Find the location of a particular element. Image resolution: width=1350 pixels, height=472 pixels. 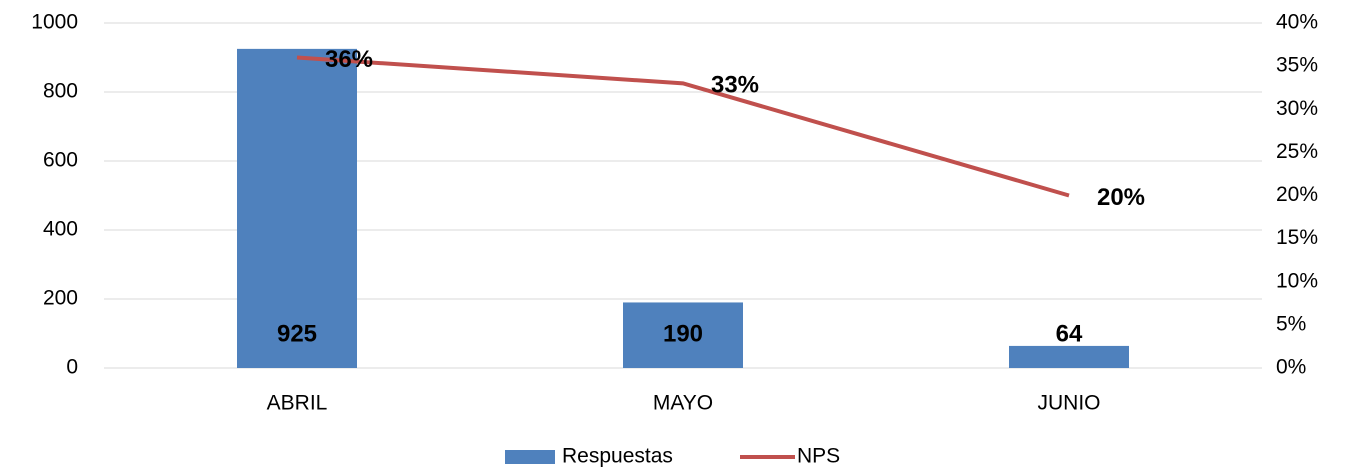

y2-tick-label: 0% is located at coordinates (1291, 367).